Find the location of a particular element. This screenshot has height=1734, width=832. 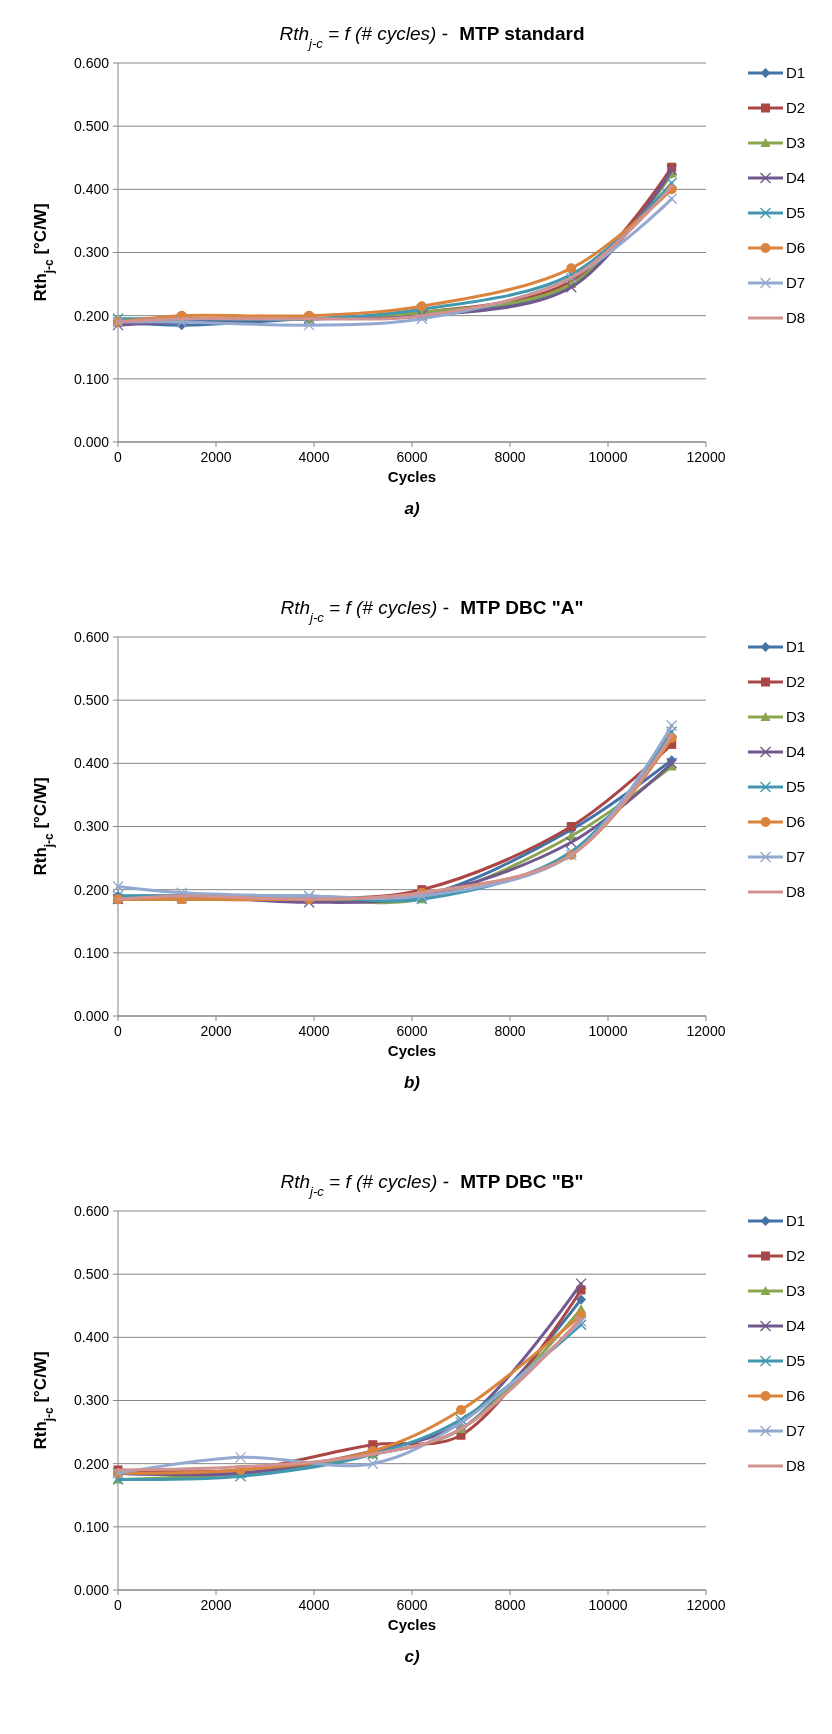

chart-title: Rth$_{j-c}$ = f (# cycles) - MTP DBC "A" is located at coordinates (432, 611).